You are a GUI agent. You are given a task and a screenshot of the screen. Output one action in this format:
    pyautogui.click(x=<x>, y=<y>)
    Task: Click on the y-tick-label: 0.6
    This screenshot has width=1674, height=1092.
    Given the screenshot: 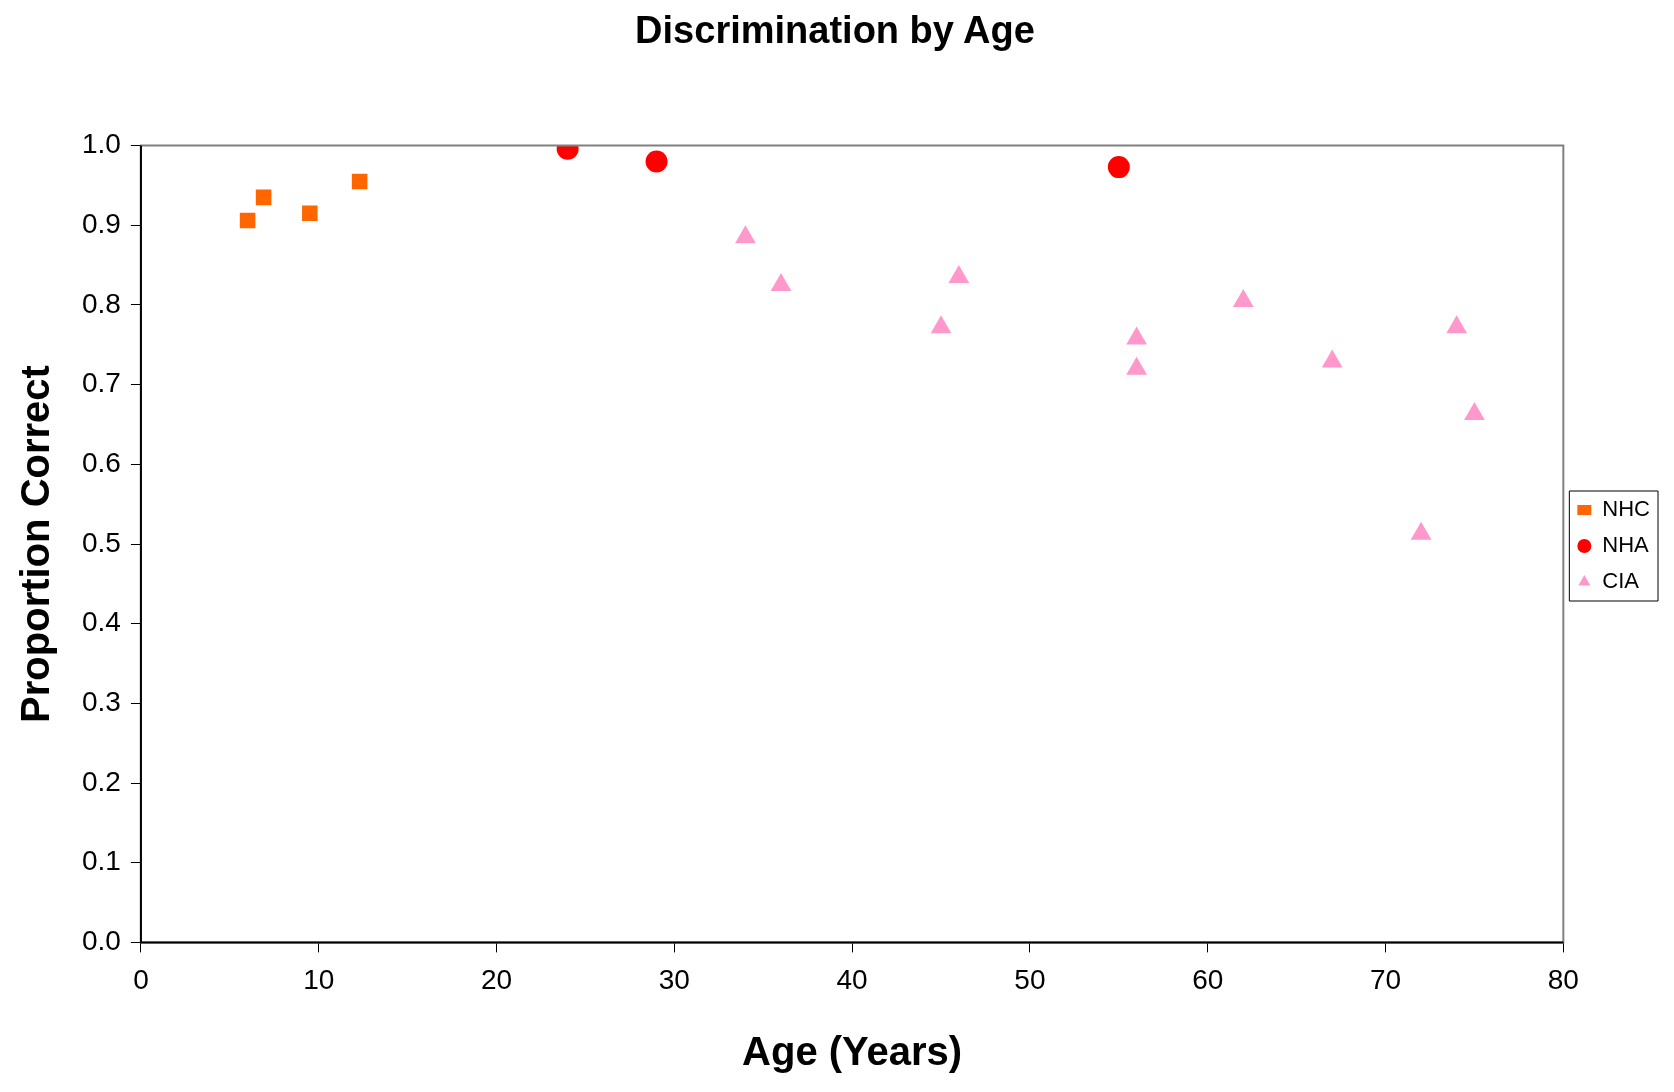 What is the action you would take?
    pyautogui.click(x=101, y=463)
    